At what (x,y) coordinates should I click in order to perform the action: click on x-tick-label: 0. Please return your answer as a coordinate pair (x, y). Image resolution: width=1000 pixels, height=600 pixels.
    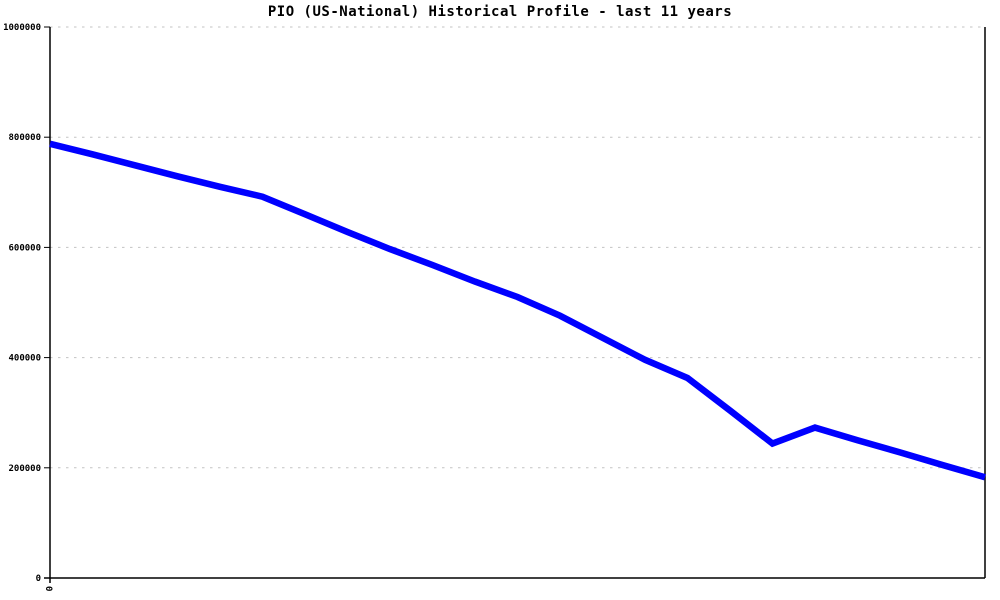
    Looking at the image, I should click on (48, 588).